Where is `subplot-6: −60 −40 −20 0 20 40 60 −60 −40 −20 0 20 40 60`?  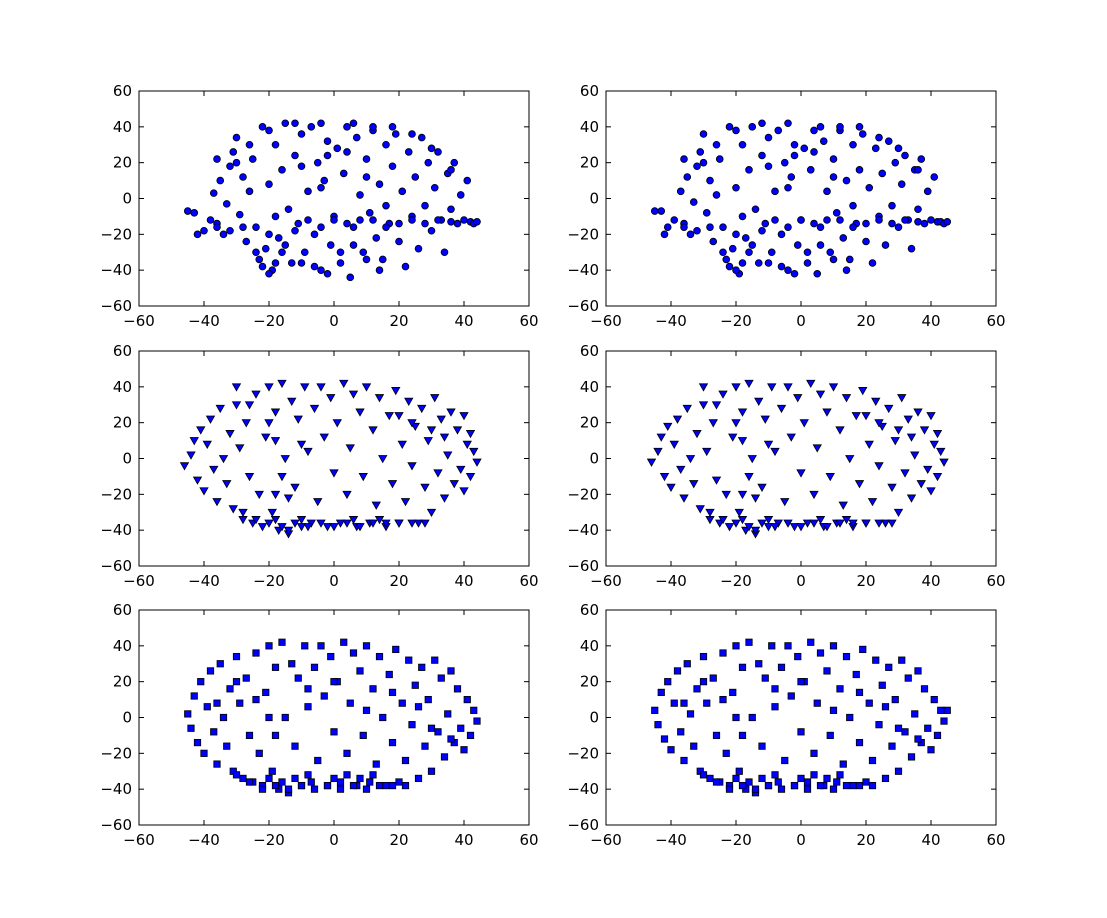
subplot-6: −60 −40 −20 0 20 40 60 −60 −40 −20 0 20 40 60 is located at coordinates (786, 725).